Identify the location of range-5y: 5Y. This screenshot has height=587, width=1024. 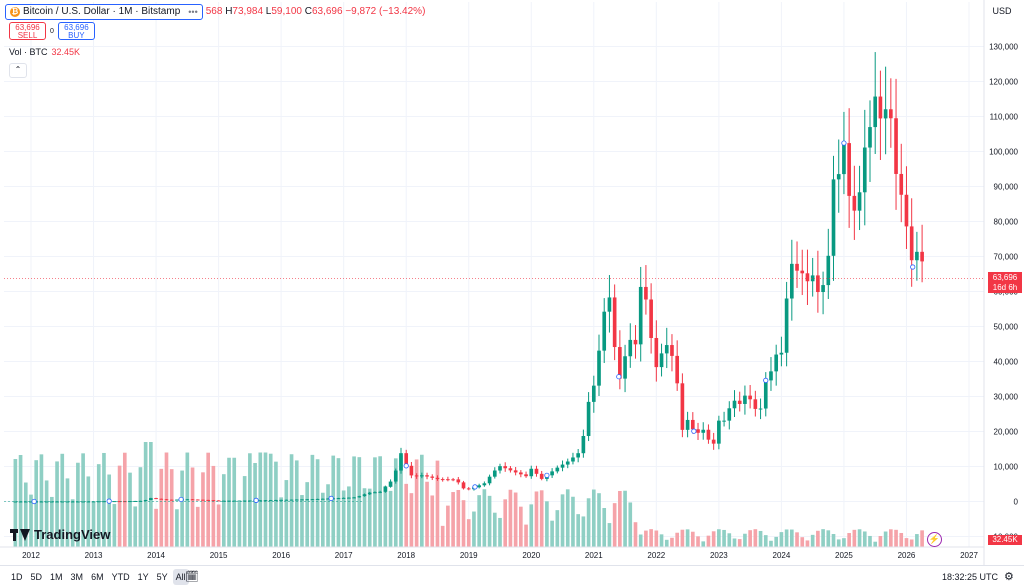
(162, 577).